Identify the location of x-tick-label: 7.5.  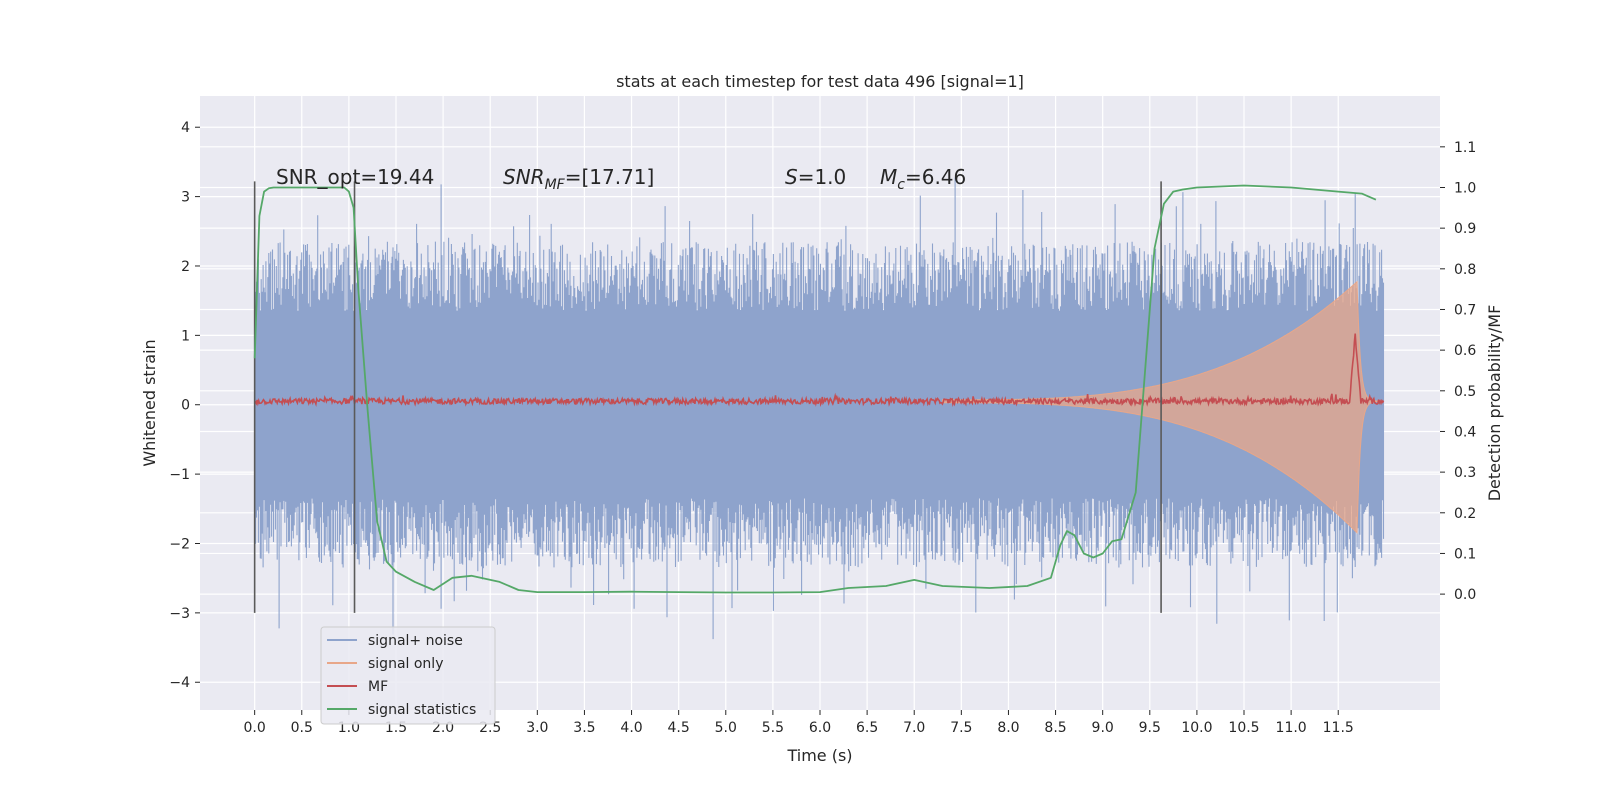
(961, 728).